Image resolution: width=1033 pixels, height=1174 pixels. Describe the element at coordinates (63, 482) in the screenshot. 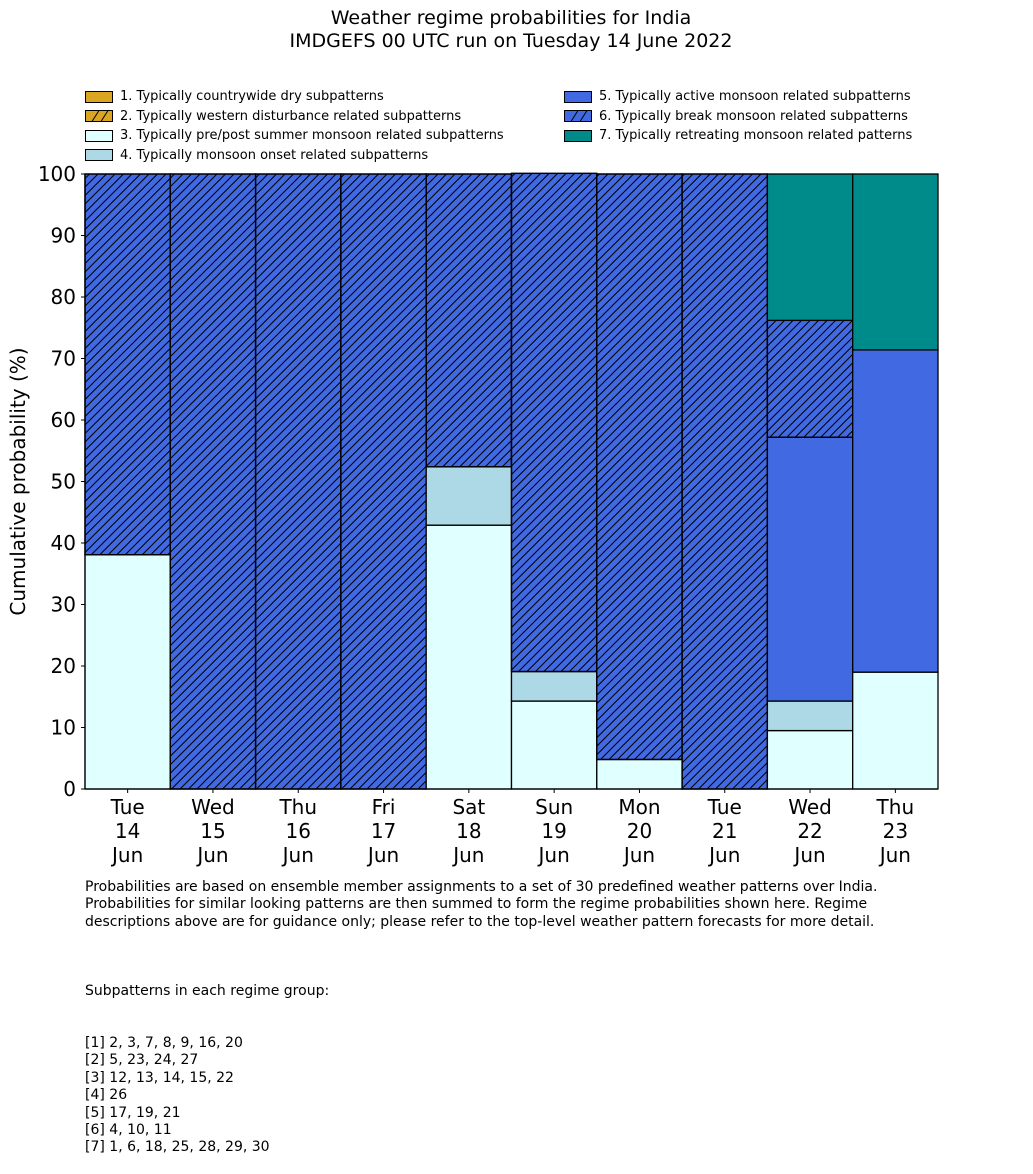

I see `y-tick-label: 50` at that location.